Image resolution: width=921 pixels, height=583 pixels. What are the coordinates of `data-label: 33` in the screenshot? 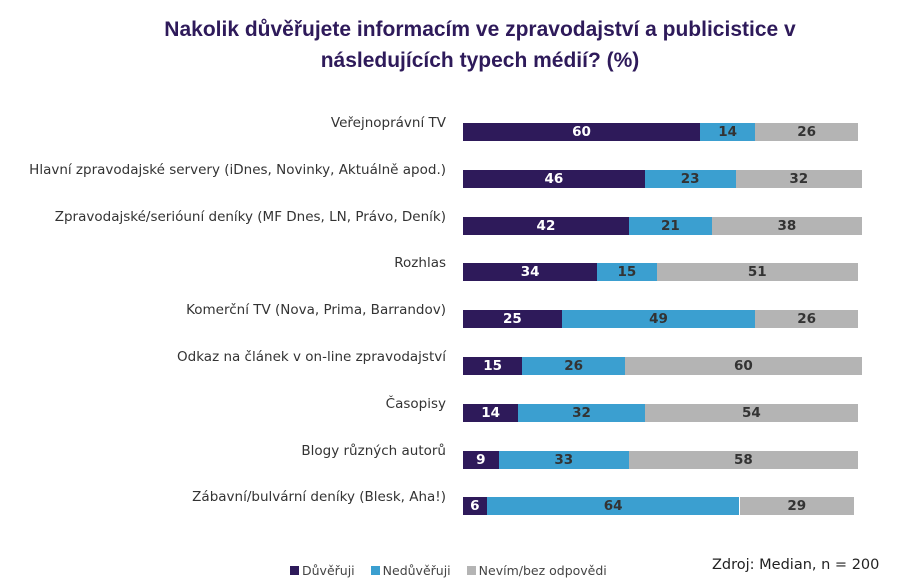 It's located at (564, 459).